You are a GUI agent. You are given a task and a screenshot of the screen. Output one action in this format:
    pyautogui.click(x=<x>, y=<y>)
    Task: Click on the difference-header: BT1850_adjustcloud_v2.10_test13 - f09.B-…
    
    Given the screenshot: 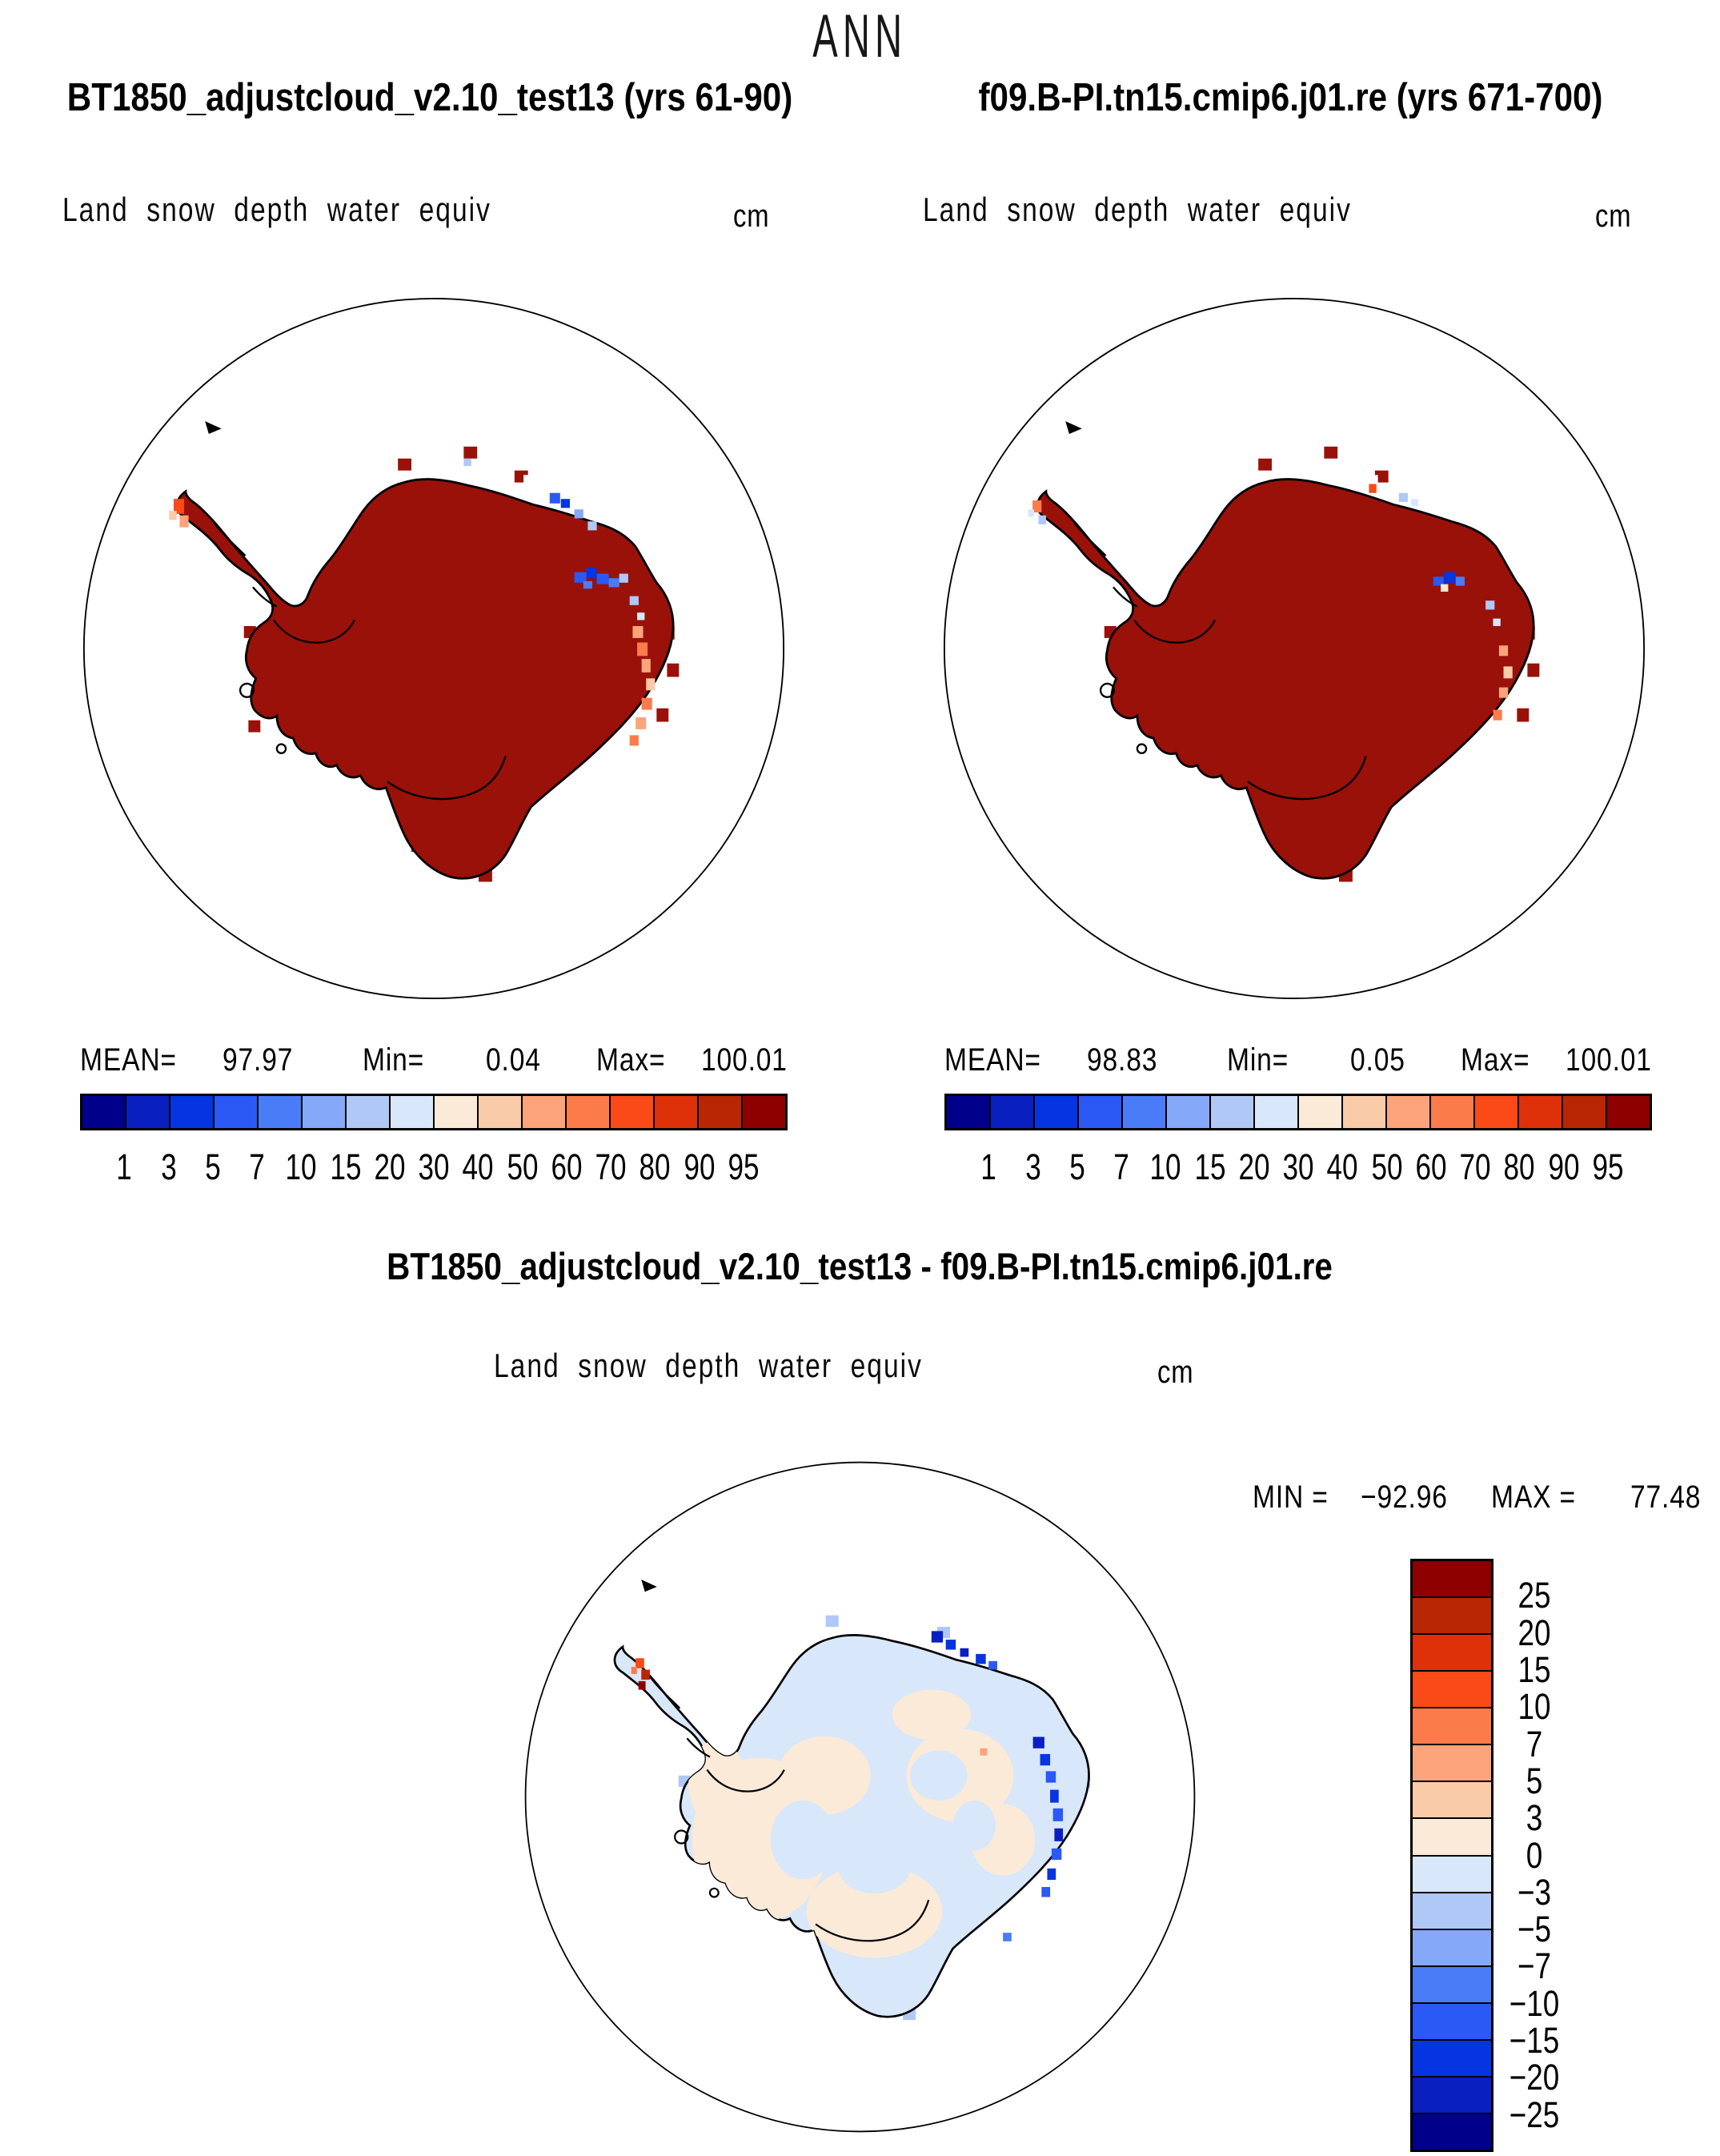 What is the action you would take?
    pyautogui.click(x=860, y=1266)
    